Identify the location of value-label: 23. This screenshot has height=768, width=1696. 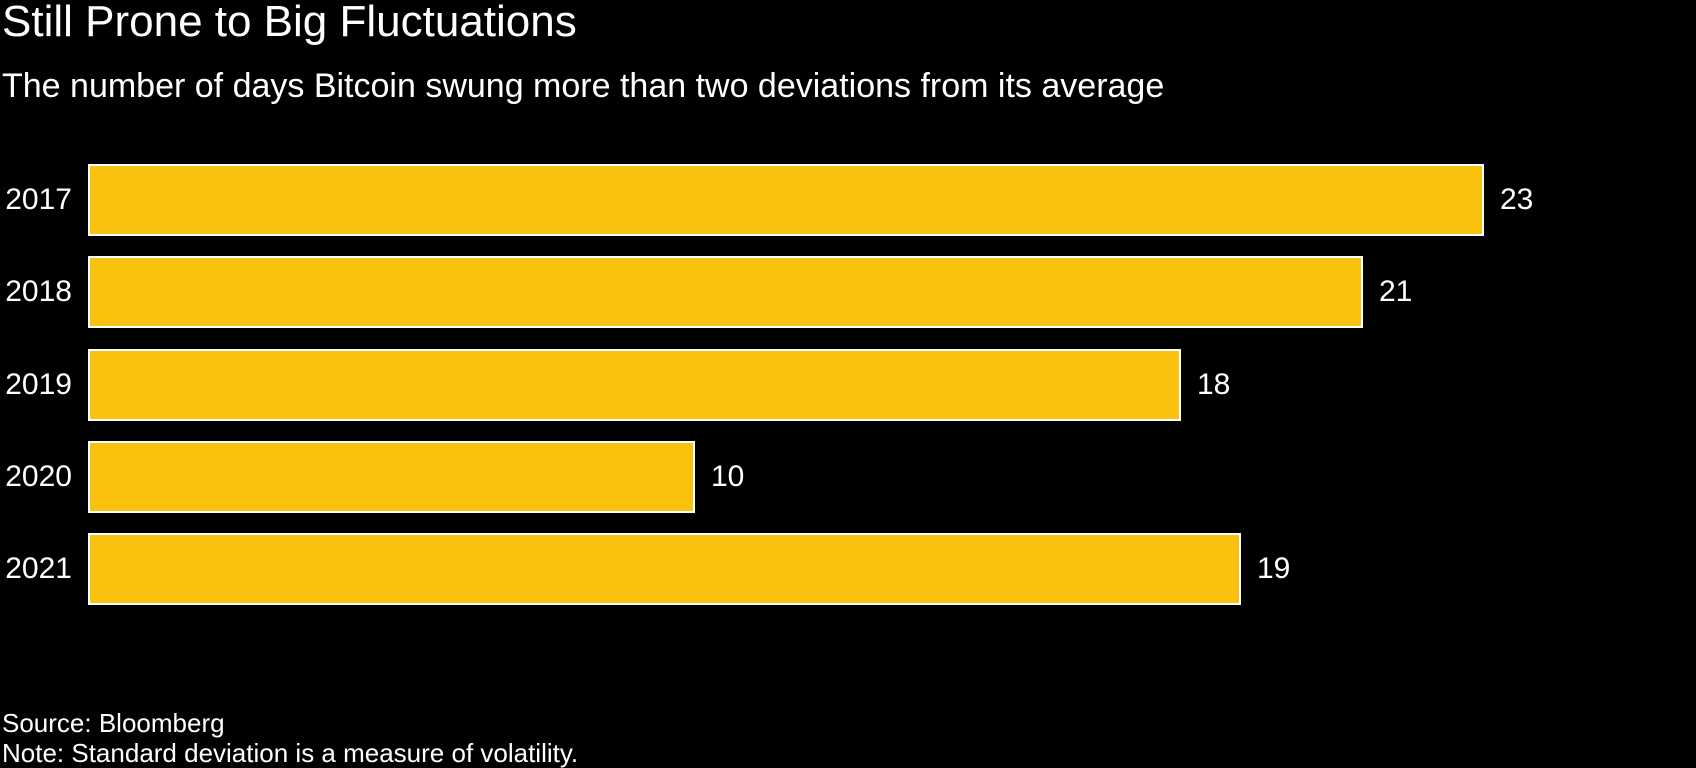
(1517, 199).